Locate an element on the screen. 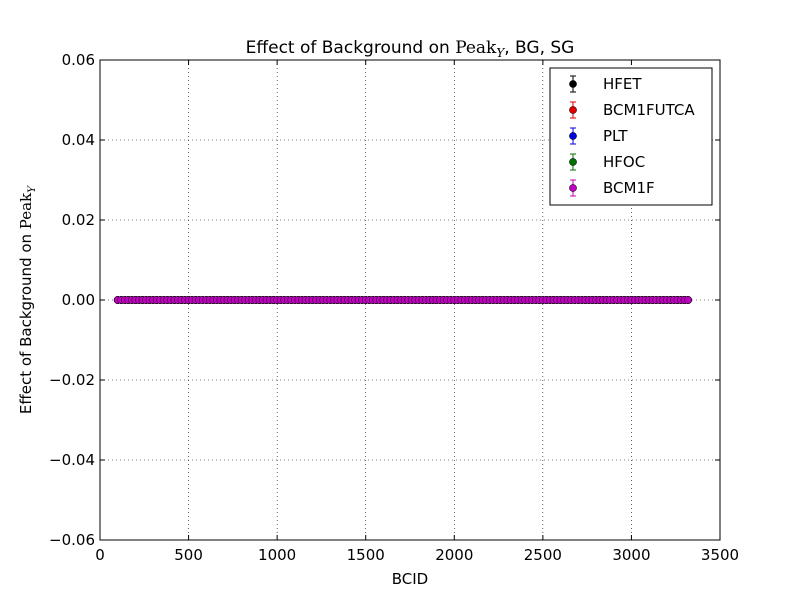 This screenshot has width=800, height=600. x-tick-label: 500 is located at coordinates (188, 555).